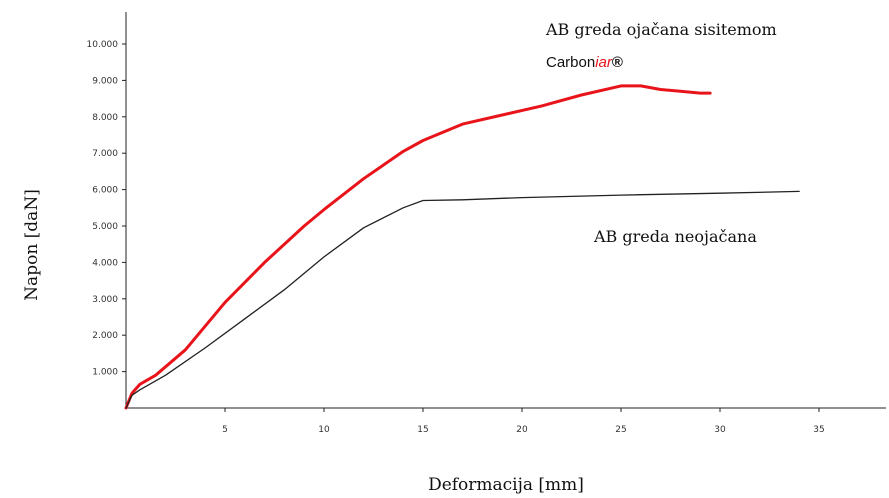  Describe the element at coordinates (105, 373) in the screenshot. I see `y-tick-label: 1.000` at that location.